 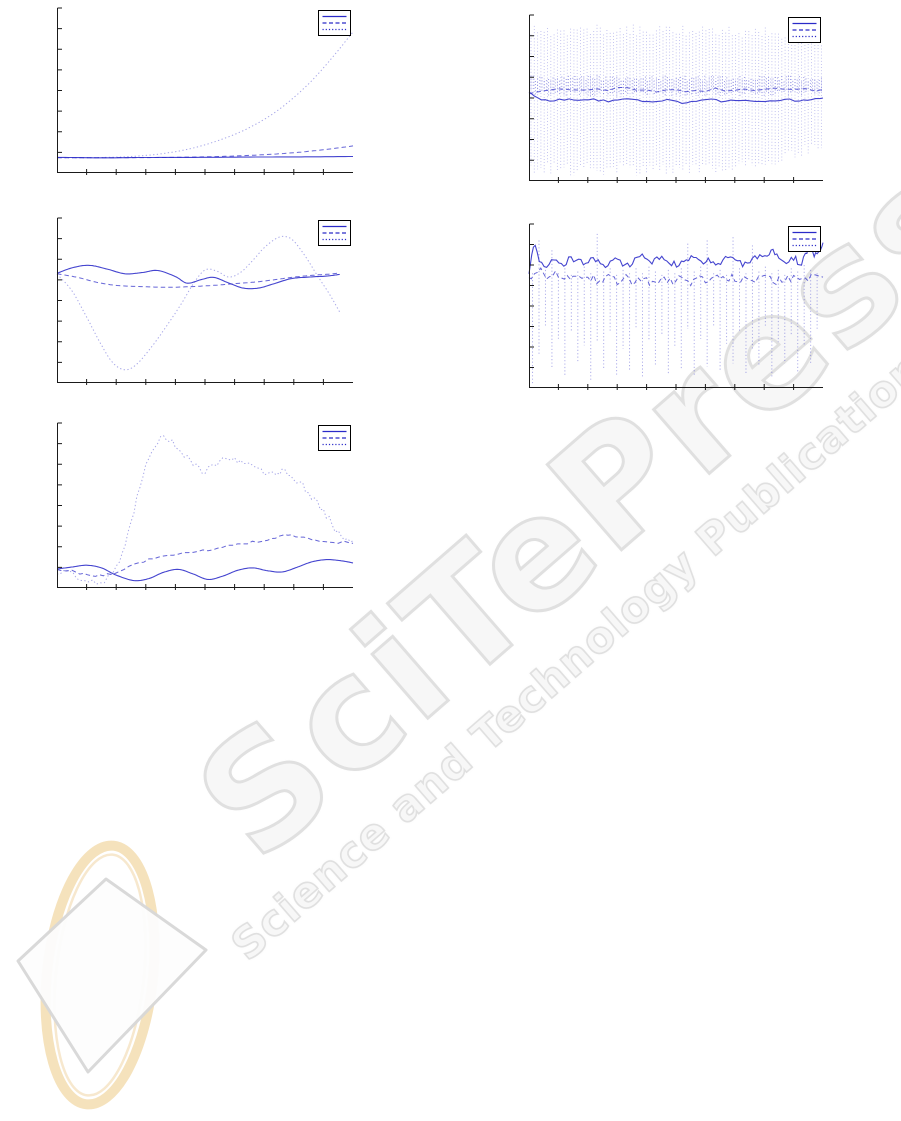 I want to click on logo-diamond-icon, so click(x=112, y=975).